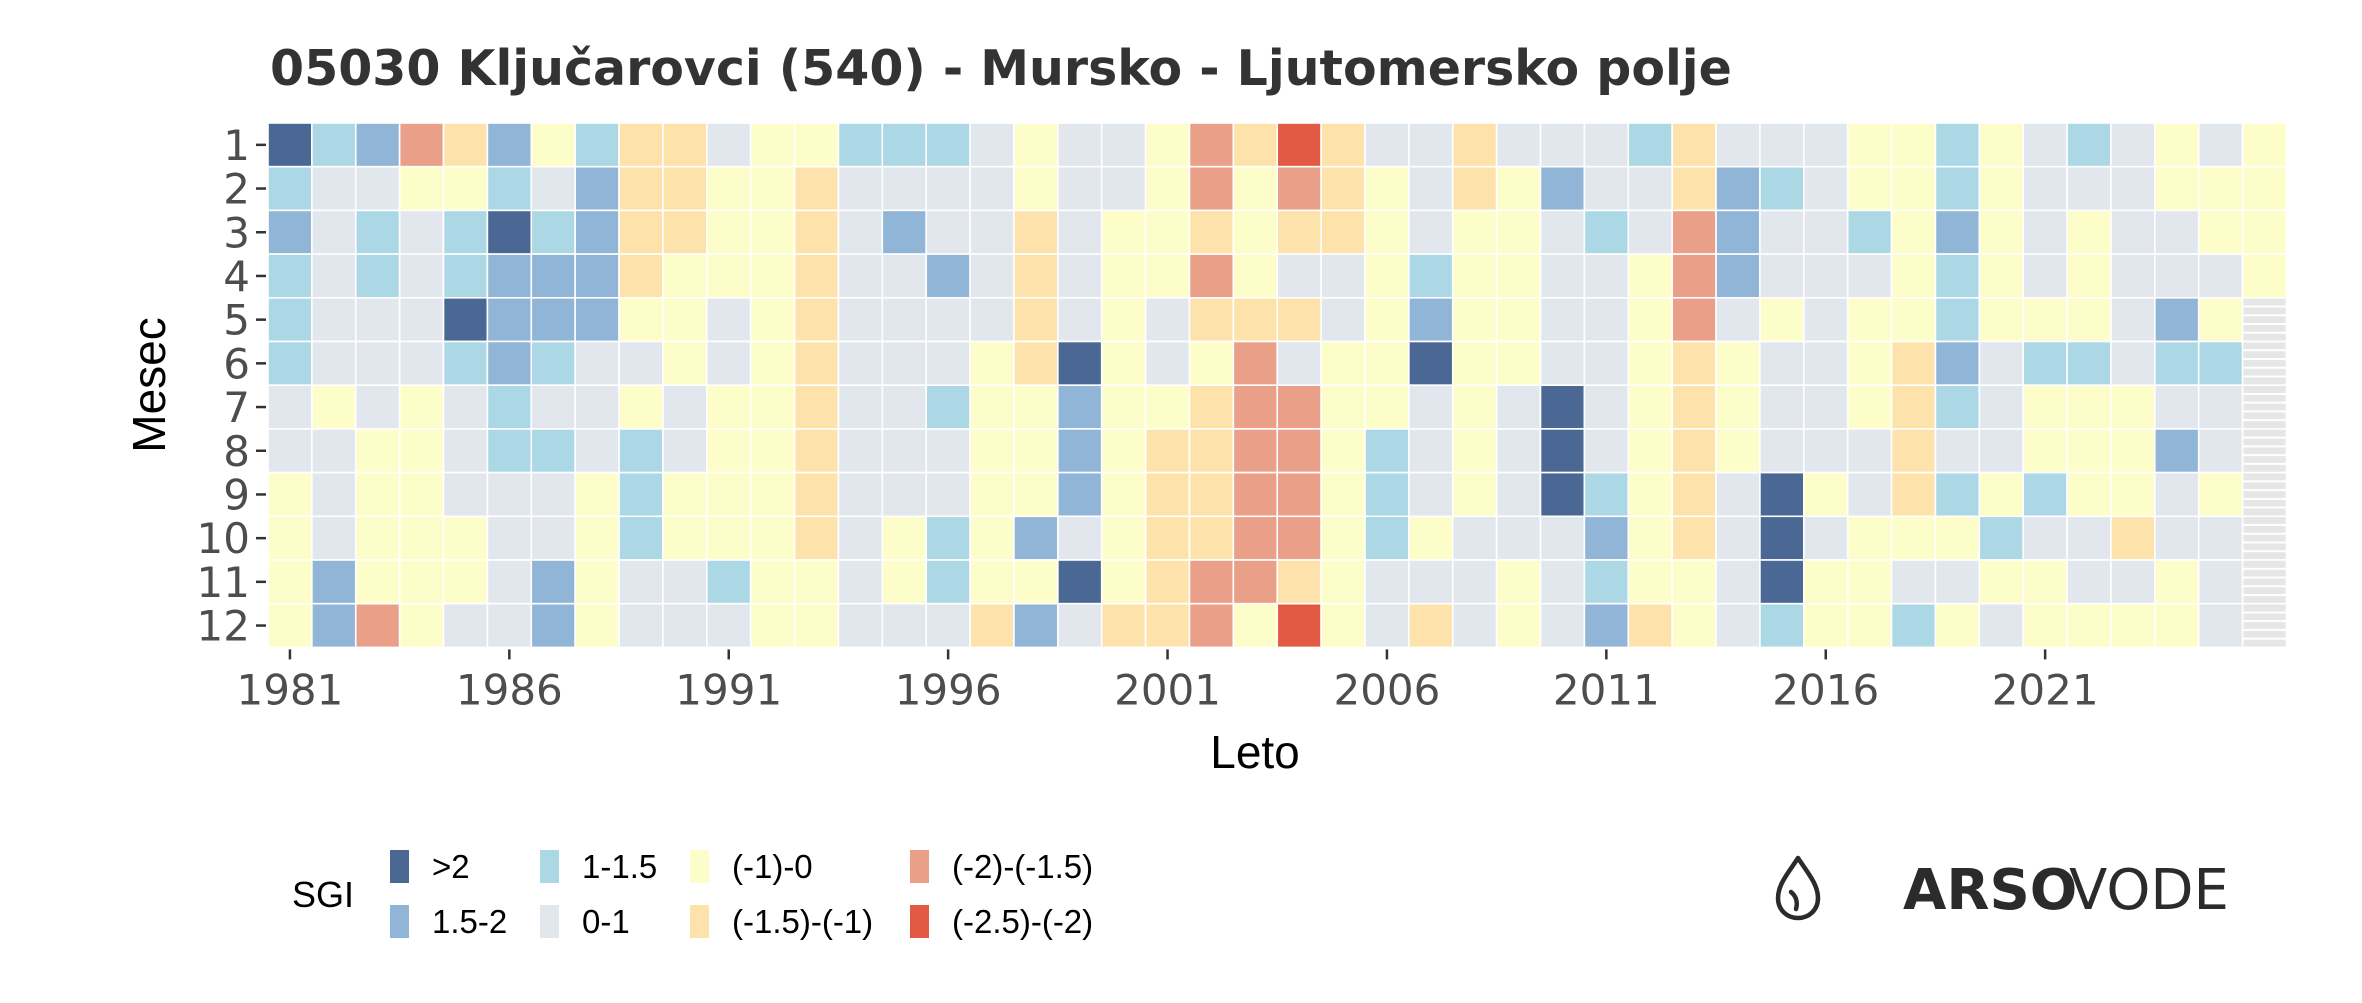 The width and height of the screenshot is (2362, 1003). What do you see at coordinates (549, 866) in the screenshot?
I see `legend-swatch` at bounding box center [549, 866].